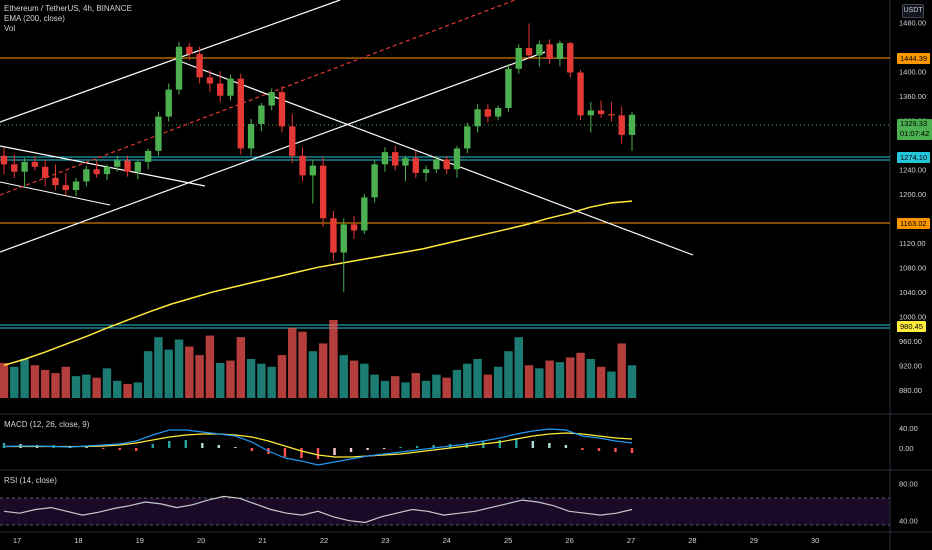 This screenshot has width=932, height=550. Describe the element at coordinates (912, 96) in the screenshot. I see `price-tick-label: 1360.00` at that location.